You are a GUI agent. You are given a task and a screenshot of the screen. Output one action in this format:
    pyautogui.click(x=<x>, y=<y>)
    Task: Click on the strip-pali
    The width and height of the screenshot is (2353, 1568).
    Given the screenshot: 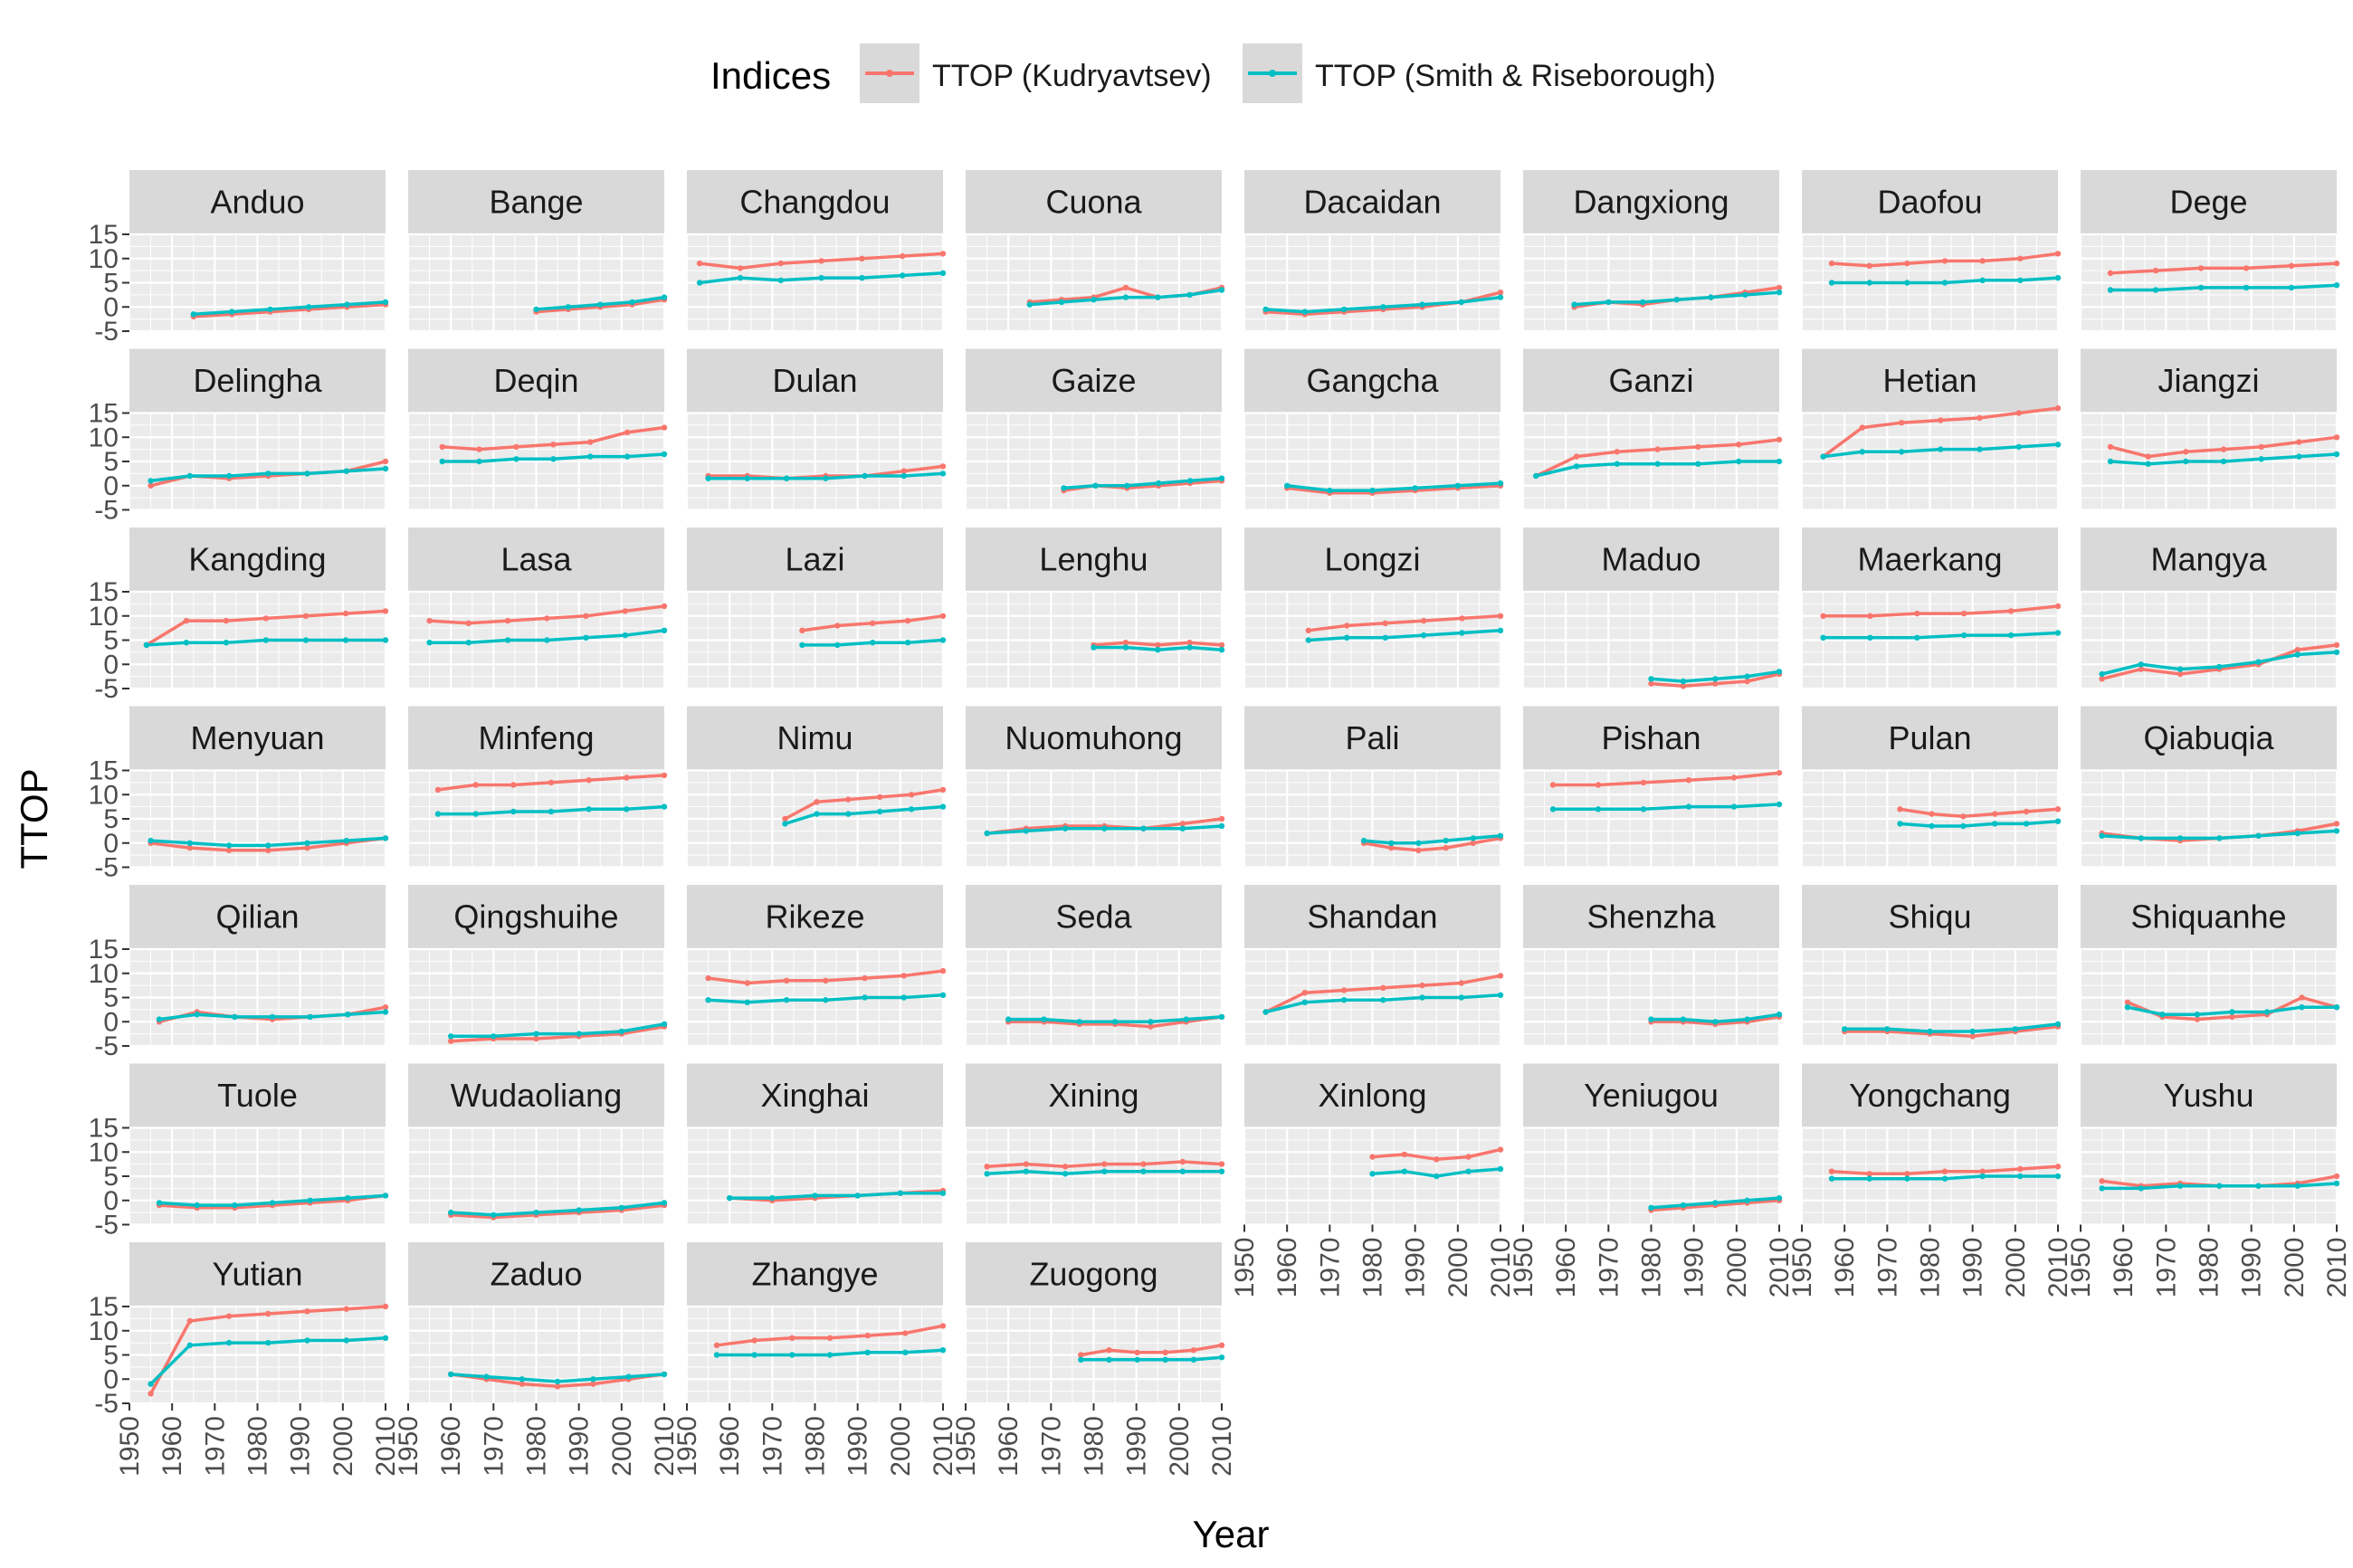 What is the action you would take?
    pyautogui.click(x=1372, y=738)
    